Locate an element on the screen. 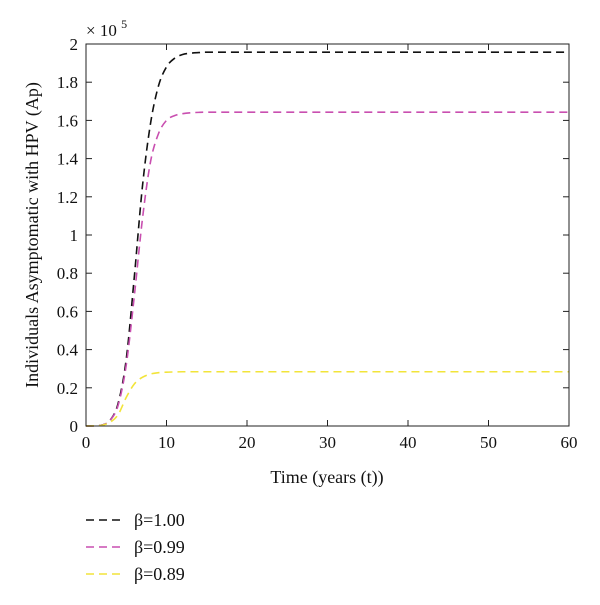 This screenshot has height=605, width=600. y-axis-multiplier-base: × 10 is located at coordinates (101, 30).